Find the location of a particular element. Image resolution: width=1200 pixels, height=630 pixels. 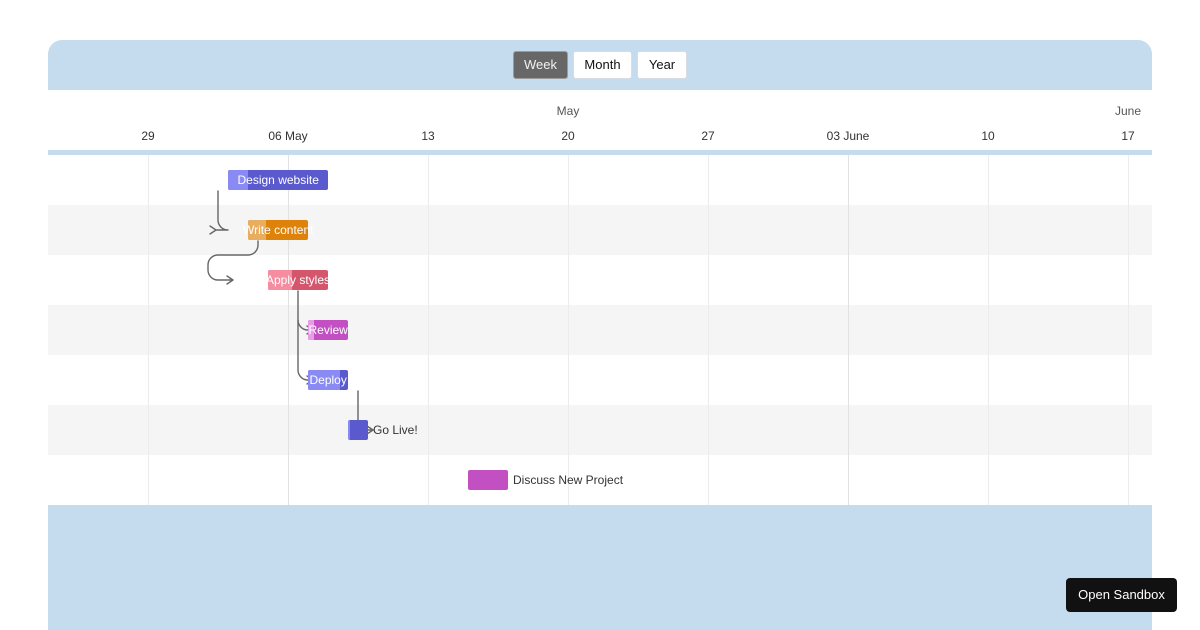

view-mode-toolbar: Week Month Year is located at coordinates (600, 65).